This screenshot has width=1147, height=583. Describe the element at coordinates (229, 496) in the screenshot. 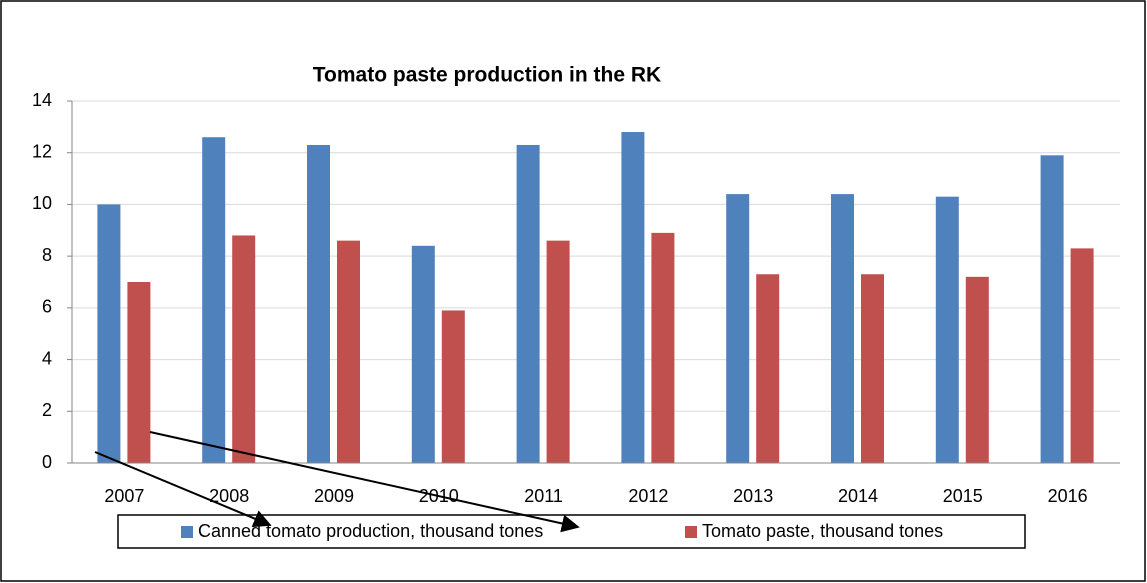

I see `x-tick-label: 2008` at that location.